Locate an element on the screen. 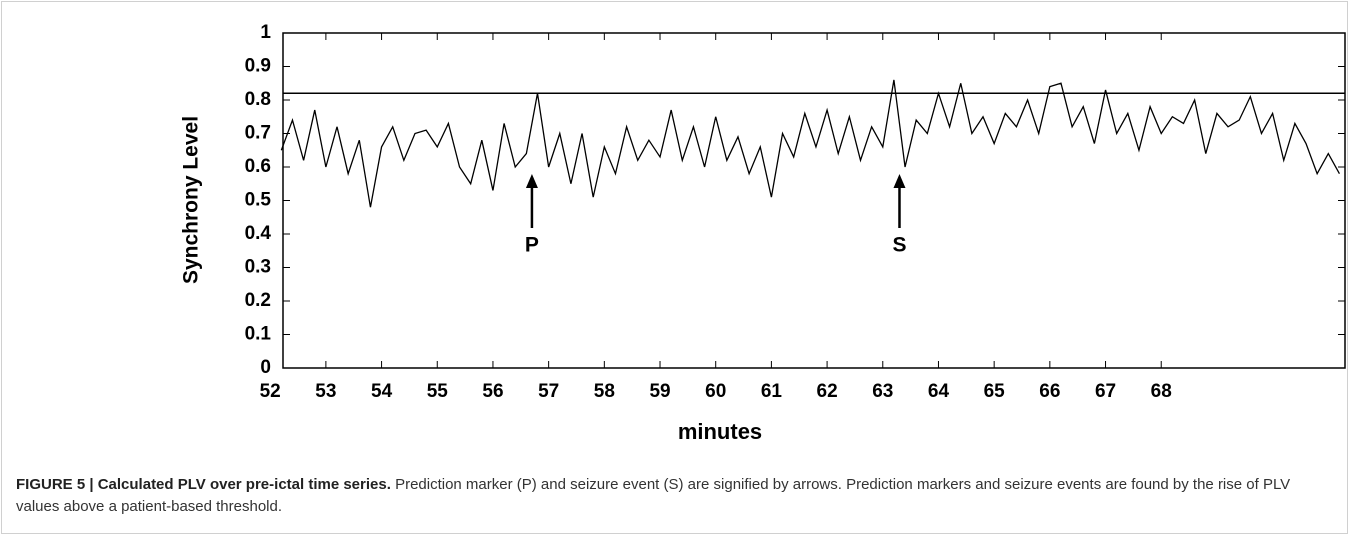 This screenshot has height=537, width=1351. y-tick-label: 0.9 is located at coordinates (258, 66).